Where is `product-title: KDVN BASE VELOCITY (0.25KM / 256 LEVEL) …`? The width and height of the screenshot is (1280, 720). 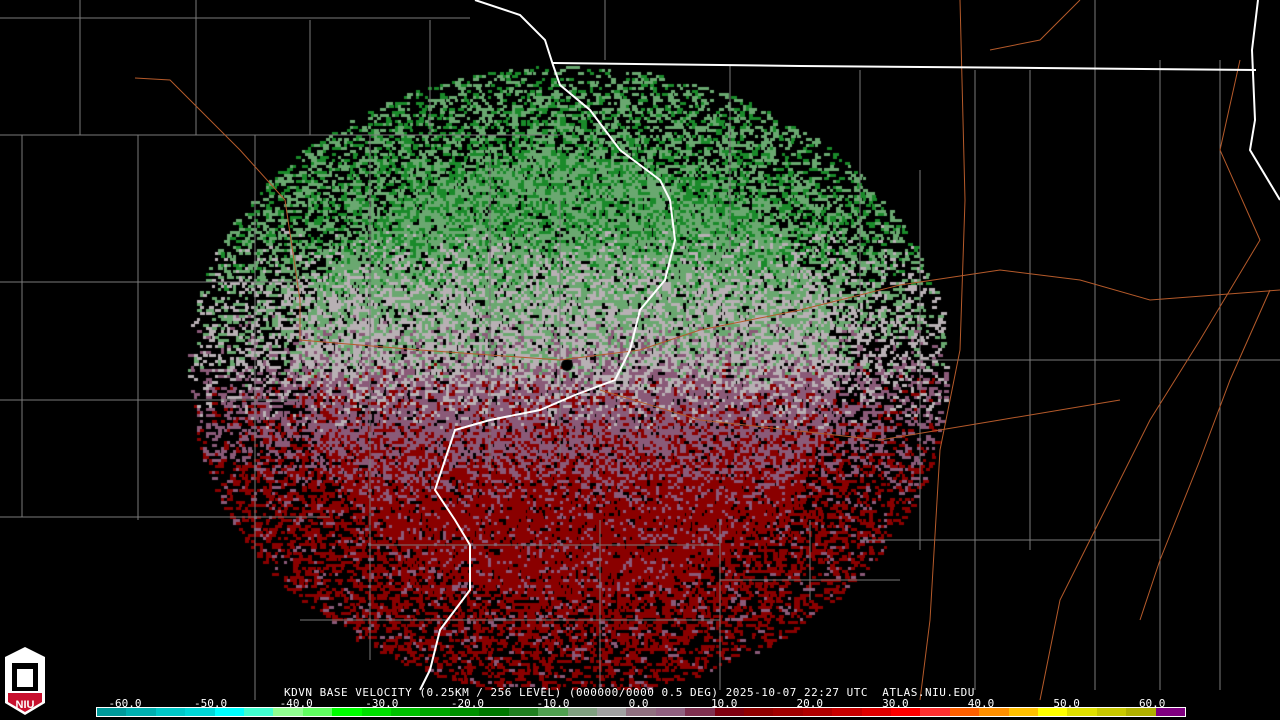
product-title: KDVN BASE VELOCITY (0.25KM / 256 LEVEL) … is located at coordinates (629, 692).